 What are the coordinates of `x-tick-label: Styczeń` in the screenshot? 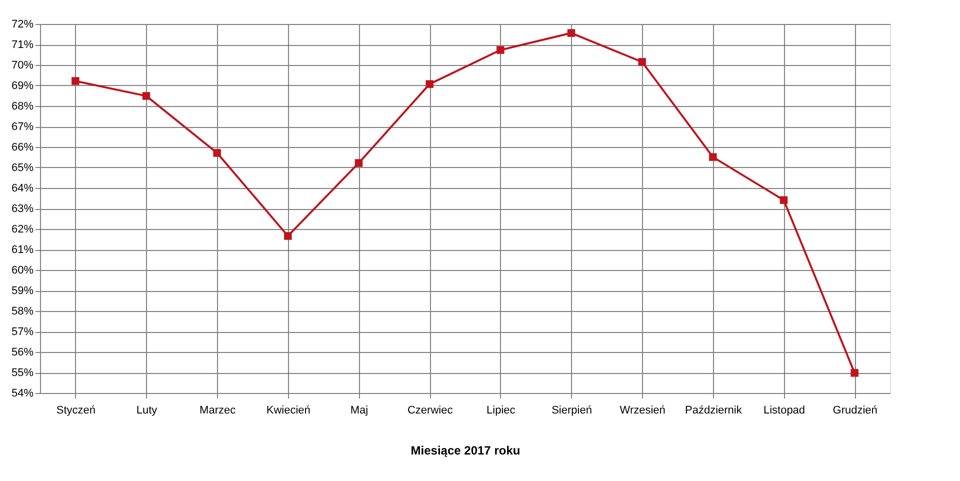 It's located at (76, 410).